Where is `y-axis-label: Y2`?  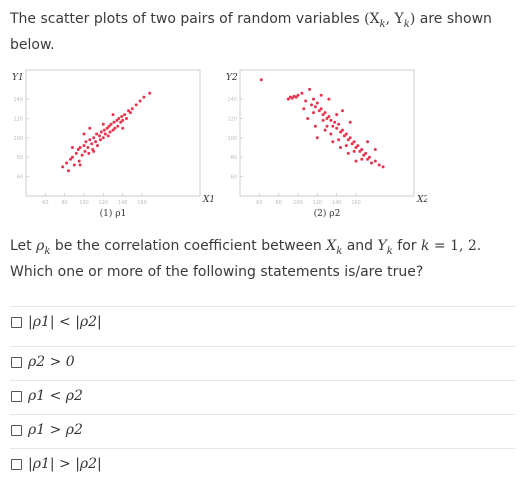 y-axis-label: Y2 is located at coordinates (232, 78).